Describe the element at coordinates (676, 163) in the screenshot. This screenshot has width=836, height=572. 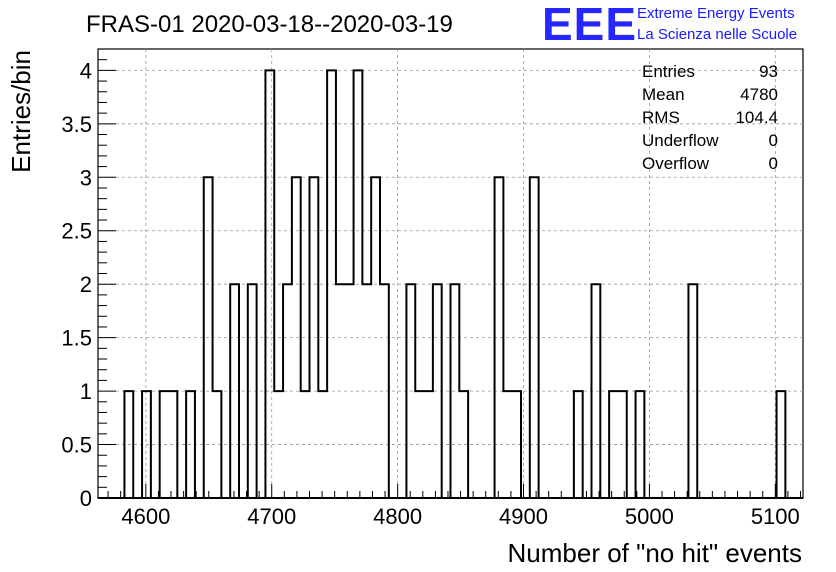
I see `stats-label: Overflow` at that location.